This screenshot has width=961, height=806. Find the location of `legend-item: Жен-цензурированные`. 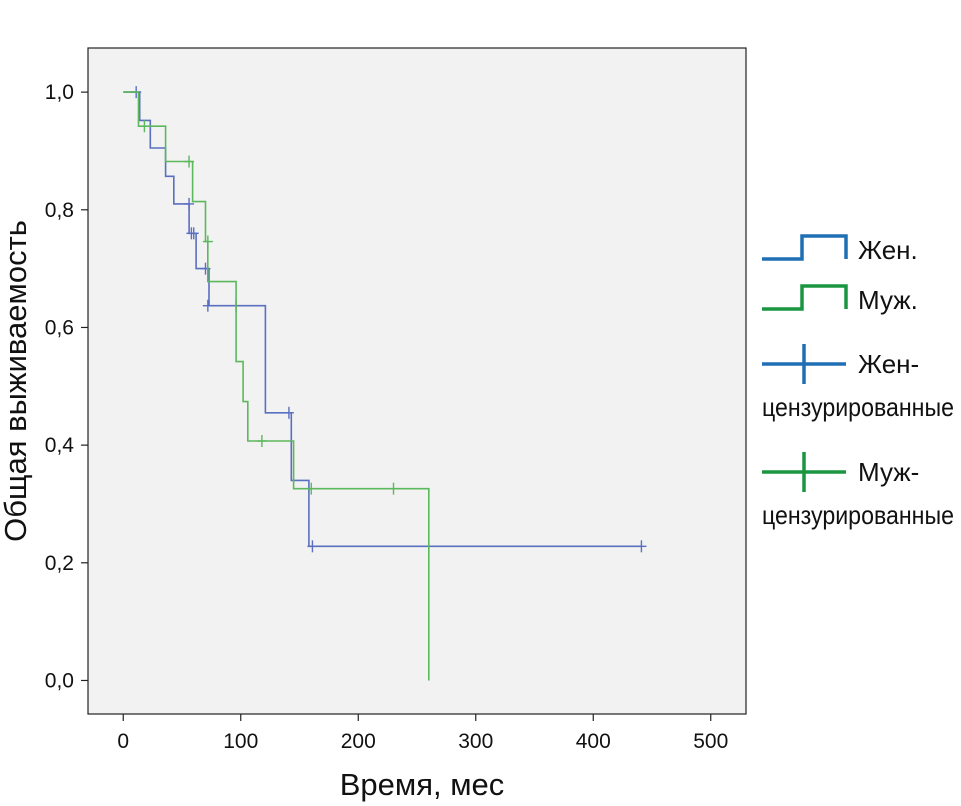

legend-item: Жен-цензурированные is located at coordinates (858, 383).